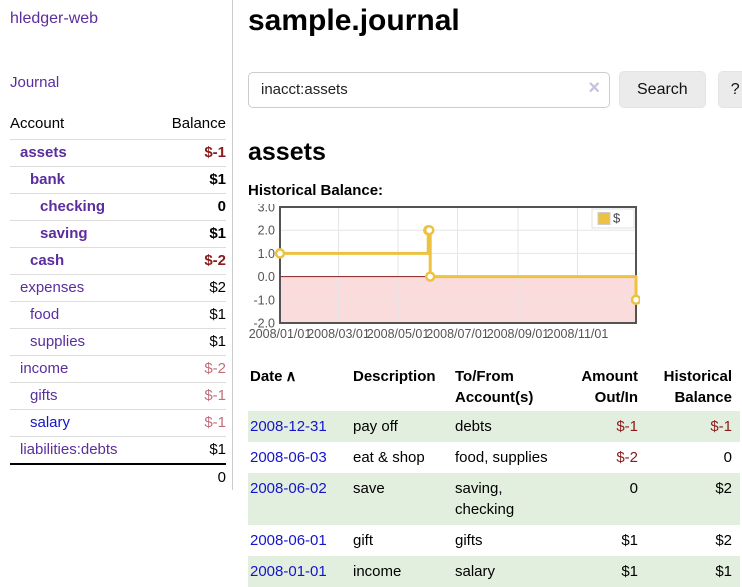  I want to click on register-header-balance: Historical Balance, so click(697, 387).